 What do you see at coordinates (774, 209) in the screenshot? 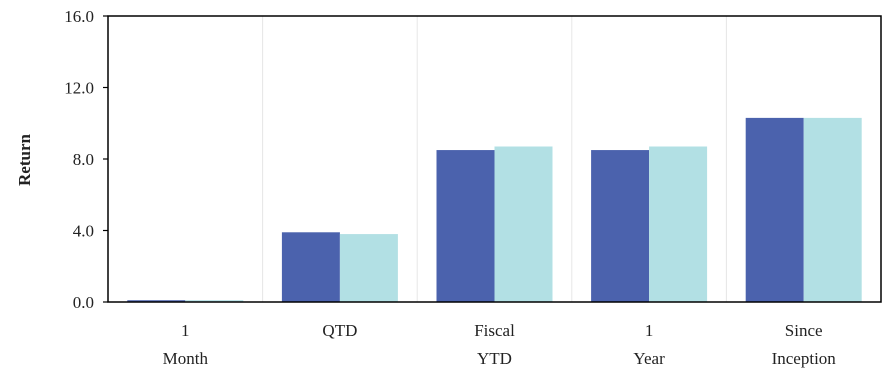
I see `bar-series1-cat5` at bounding box center [774, 209].